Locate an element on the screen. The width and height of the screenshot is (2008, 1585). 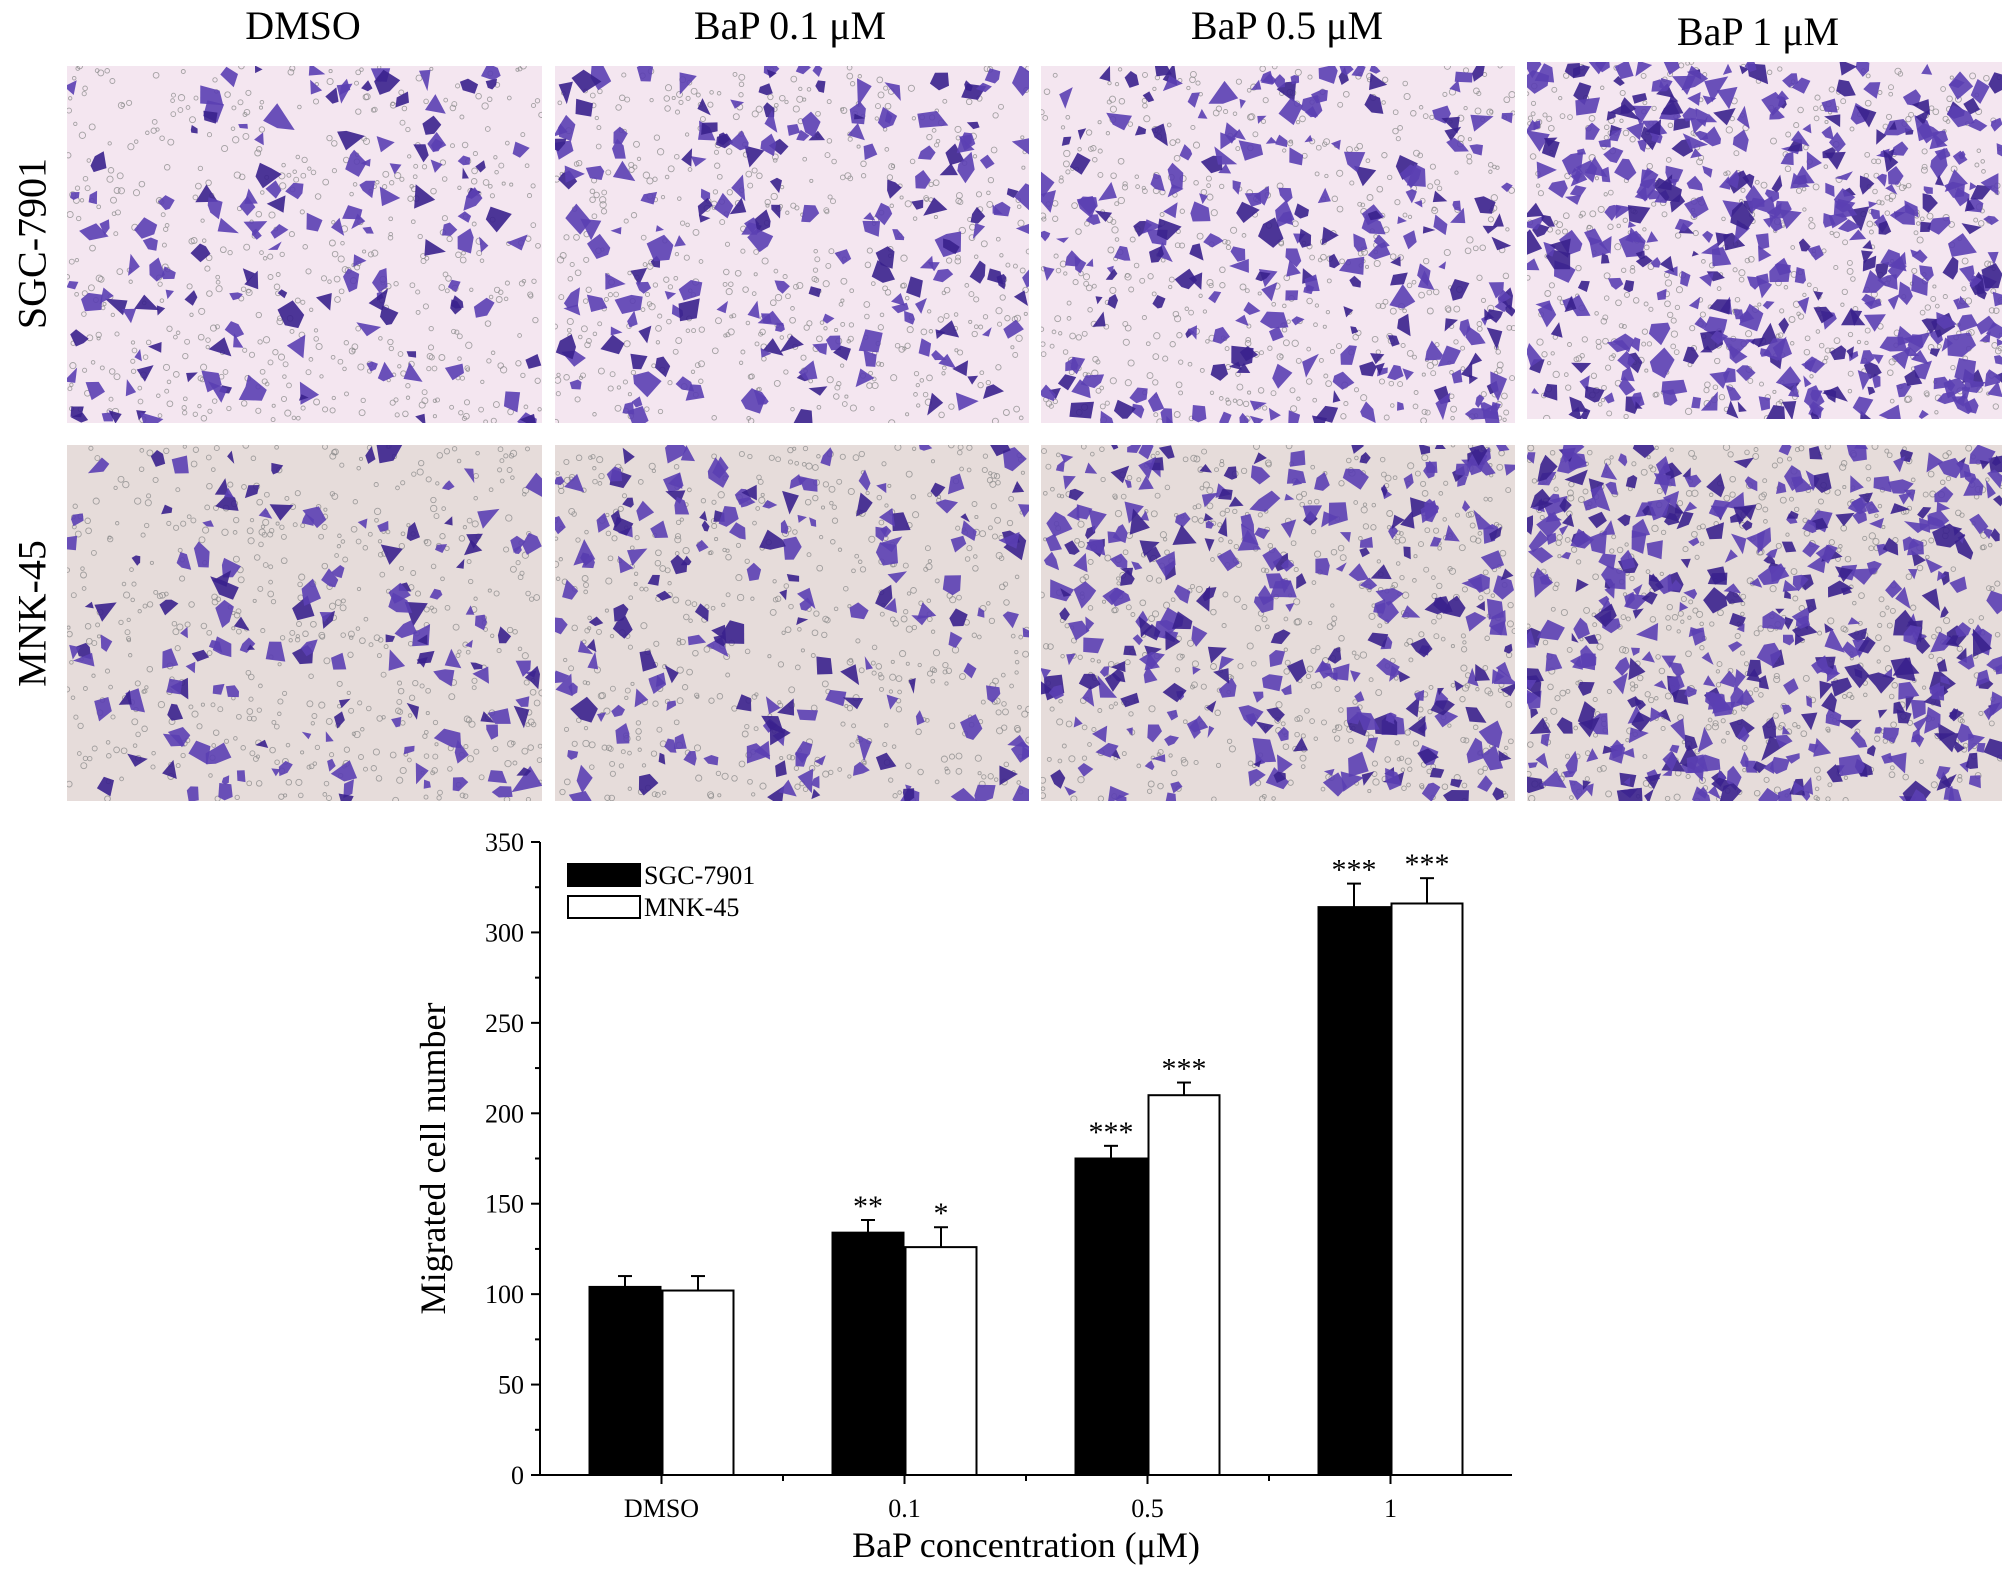
x-tick-label: 1 is located at coordinates (1390, 1508).